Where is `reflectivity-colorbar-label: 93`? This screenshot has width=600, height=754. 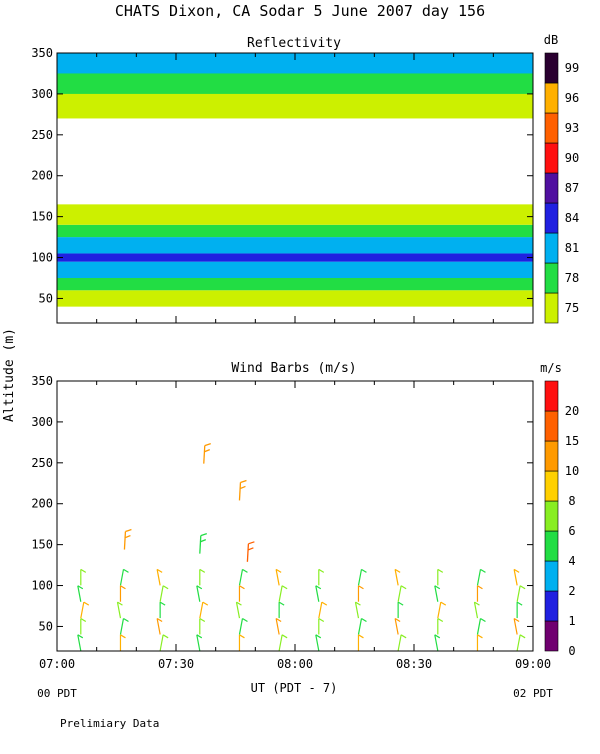 reflectivity-colorbar-label: 93 is located at coordinates (572, 128).